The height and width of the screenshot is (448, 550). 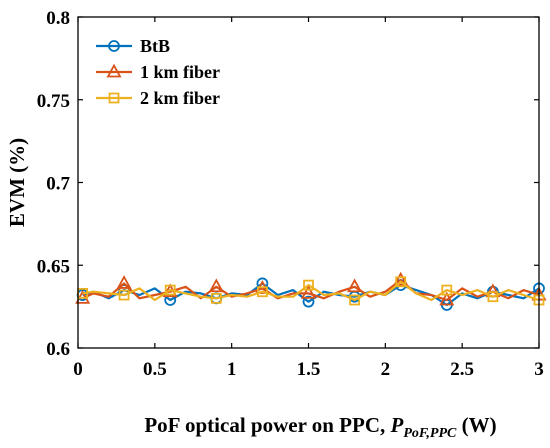 What do you see at coordinates (78, 369) in the screenshot?
I see `x-tick-label: 0` at bounding box center [78, 369].